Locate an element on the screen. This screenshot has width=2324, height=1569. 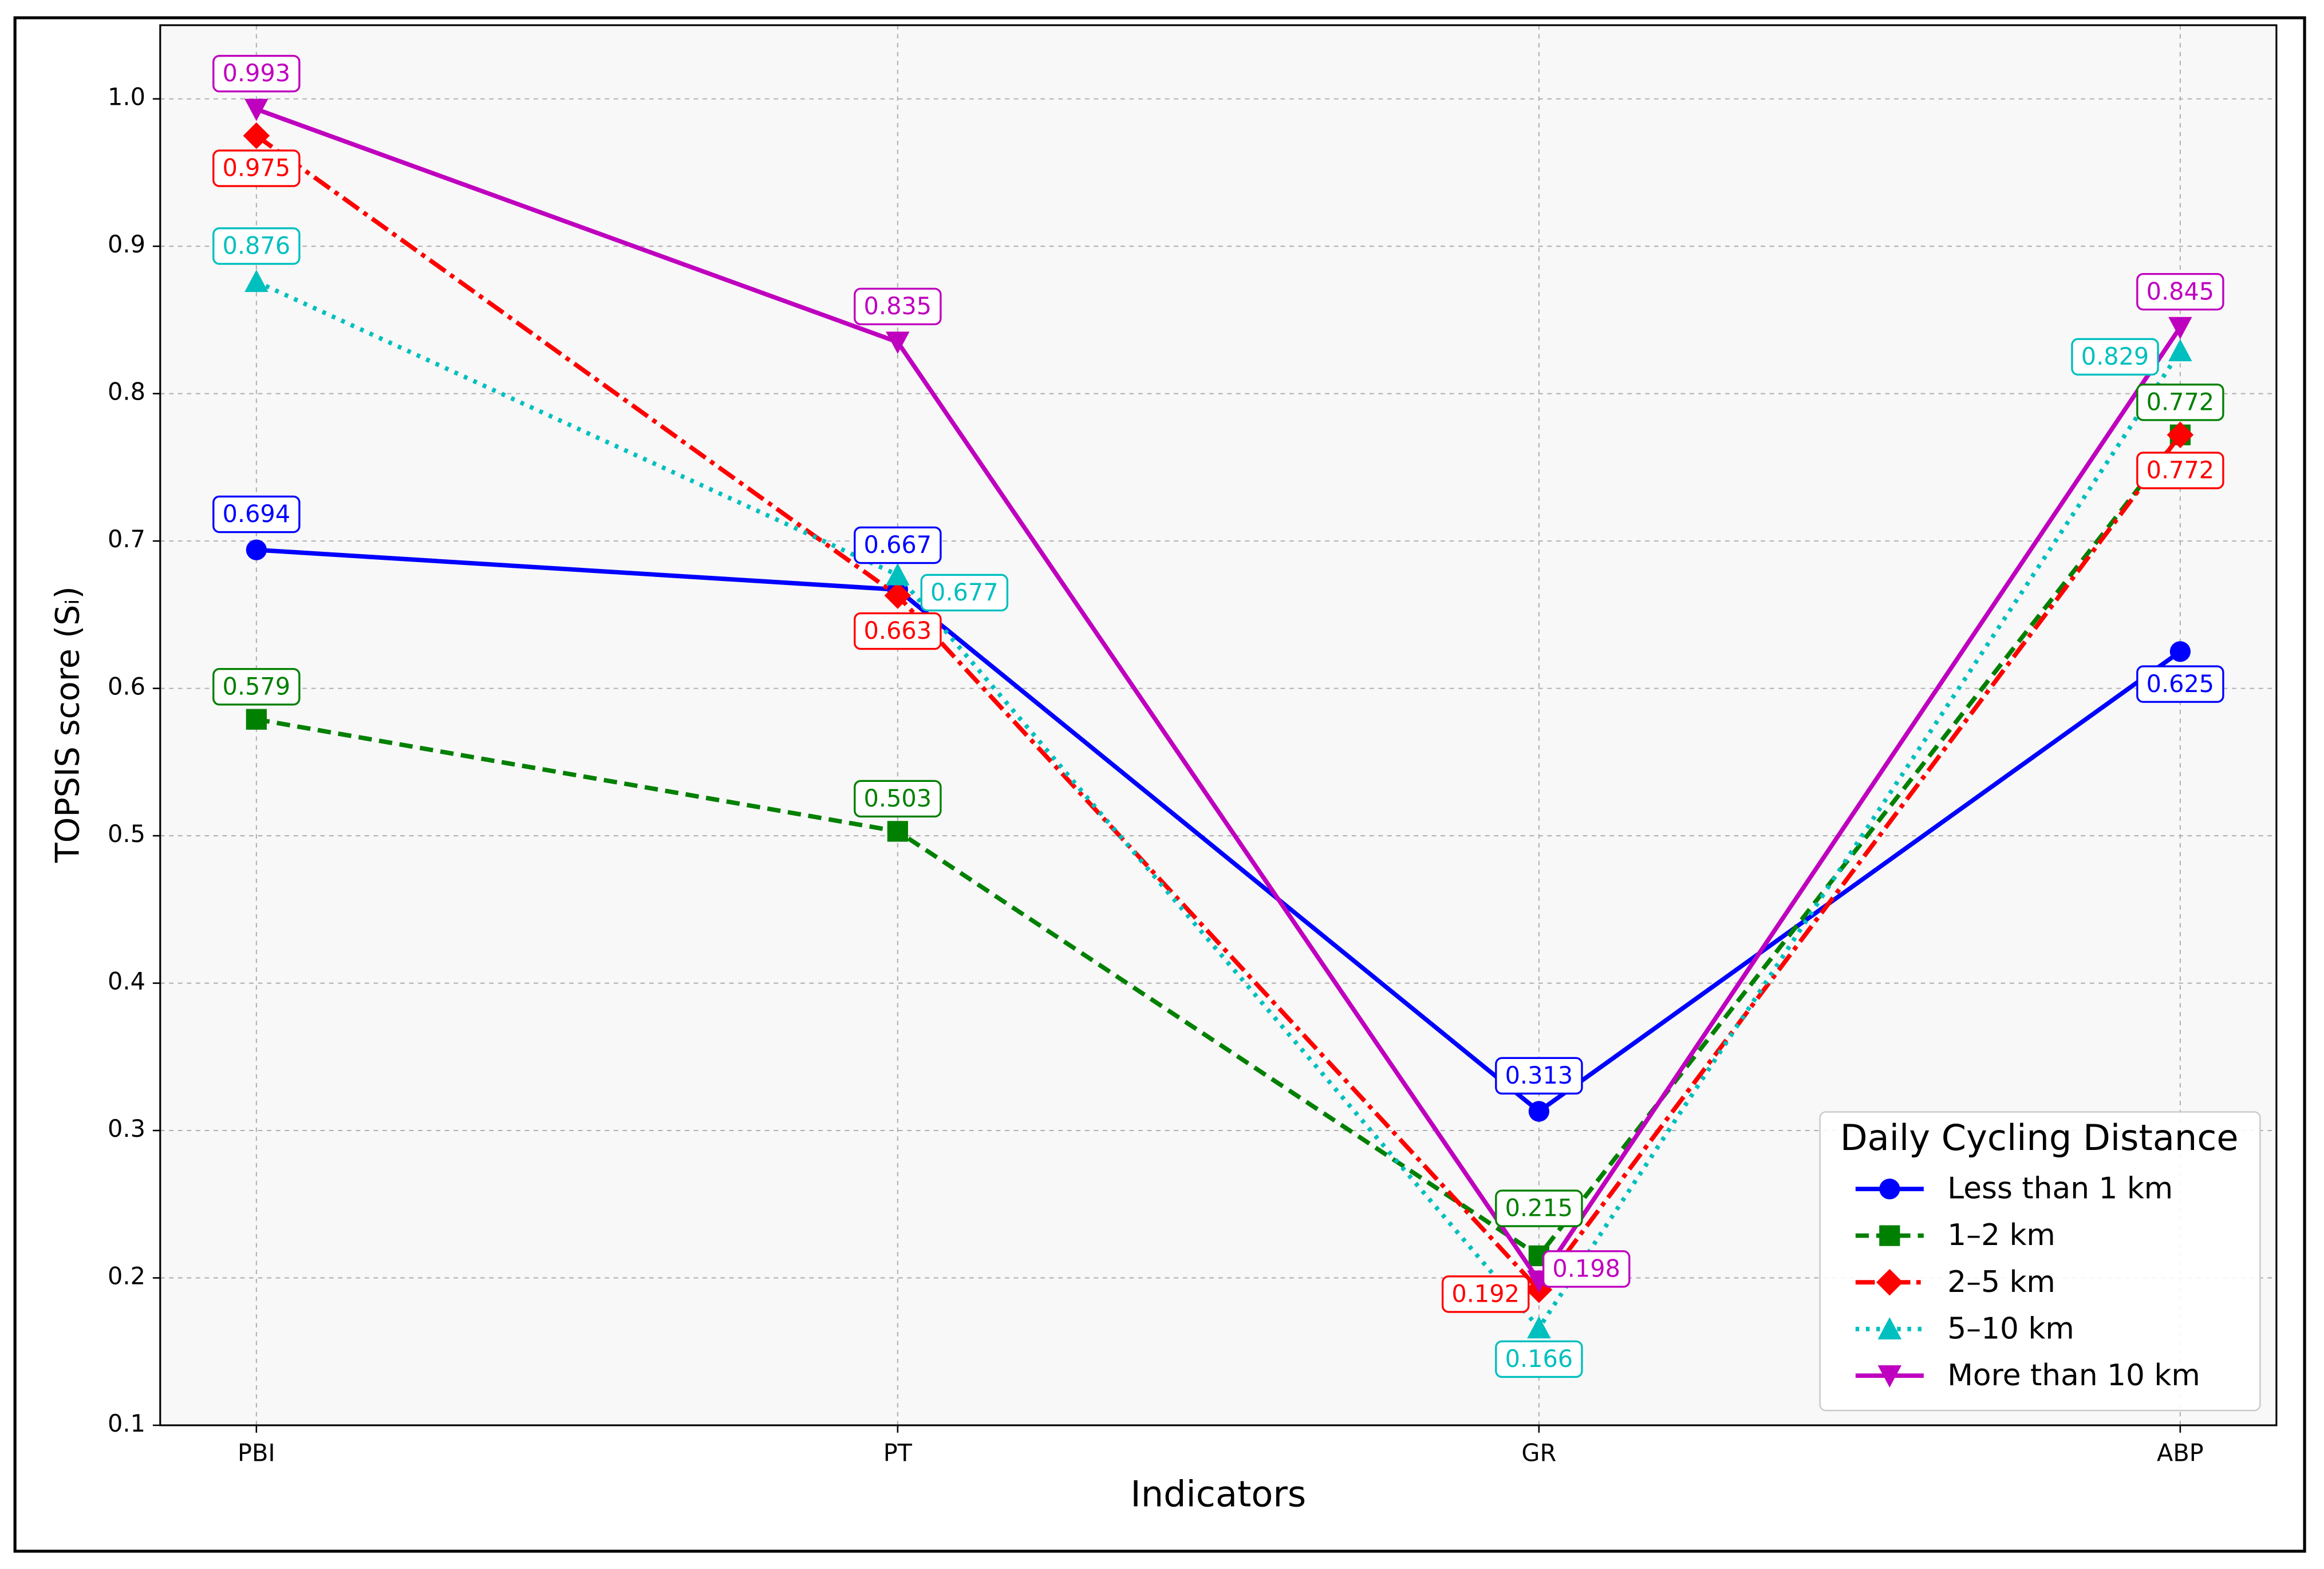
value-label: 0.579 is located at coordinates (257, 687).